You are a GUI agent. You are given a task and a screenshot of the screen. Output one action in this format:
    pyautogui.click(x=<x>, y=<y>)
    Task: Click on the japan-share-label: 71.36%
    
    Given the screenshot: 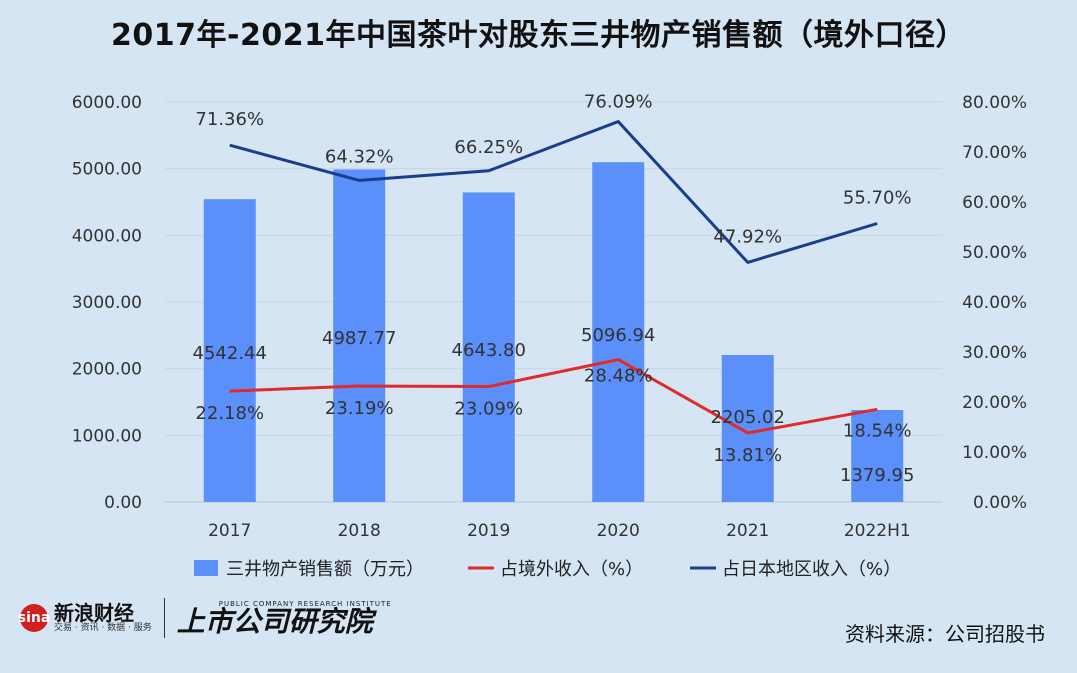 What is the action you would take?
    pyautogui.click(x=229, y=119)
    